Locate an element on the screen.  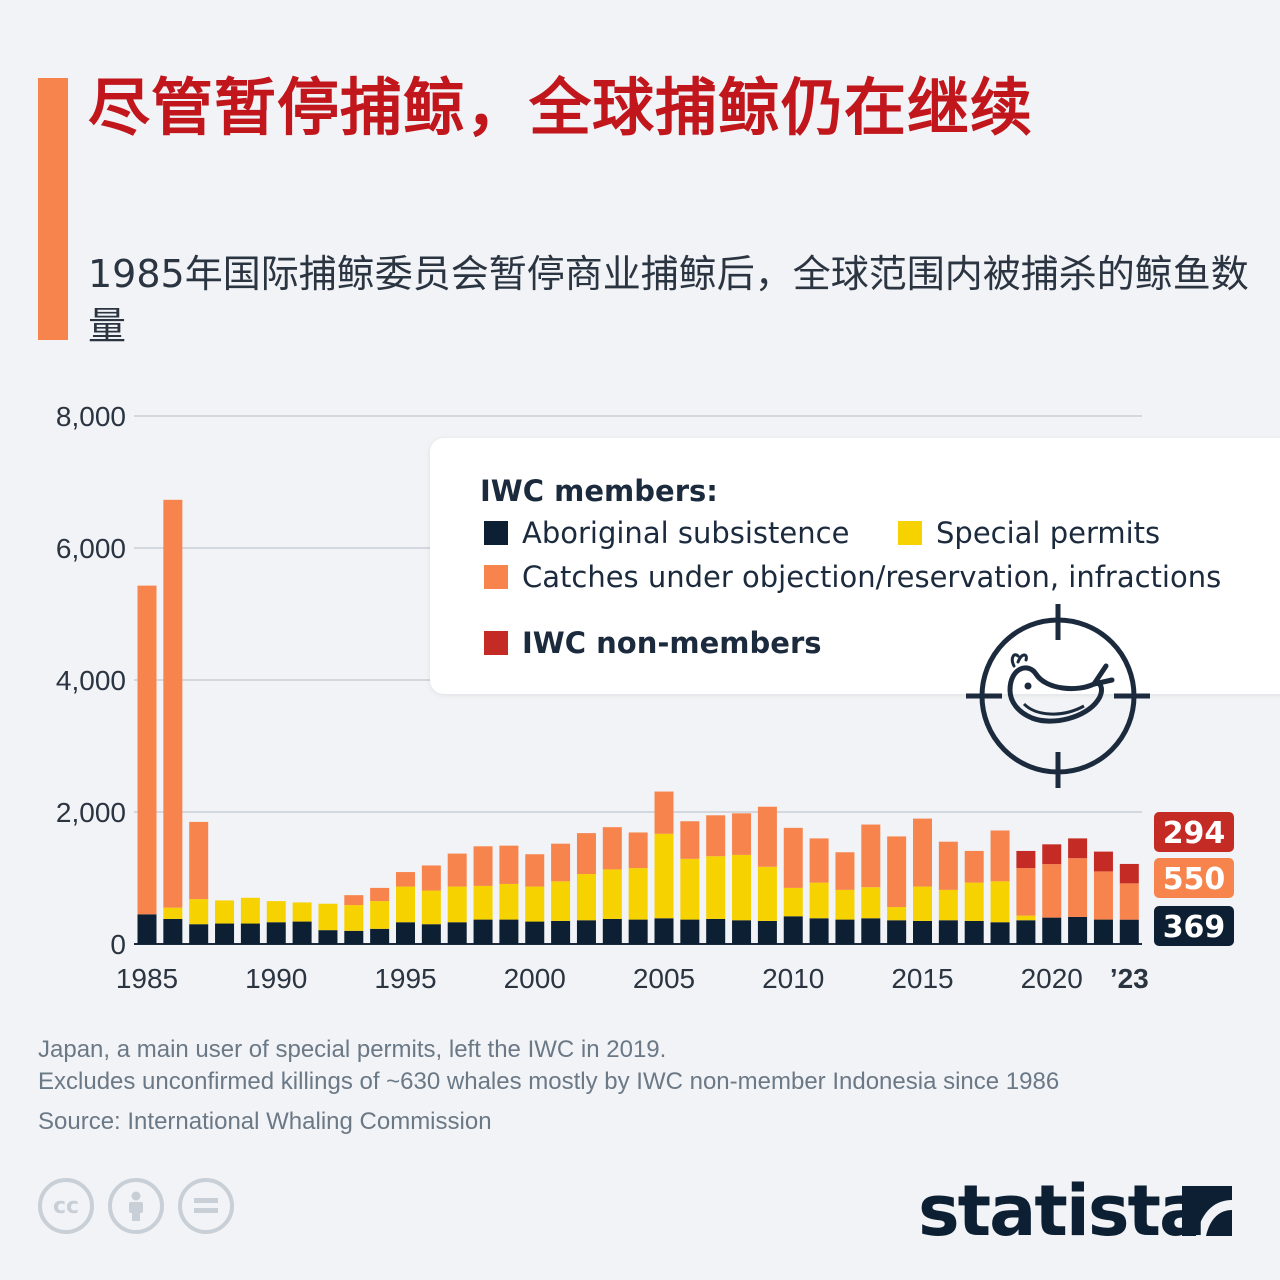
bar-iwc-non-members-2021 is located at coordinates (1078, 848).